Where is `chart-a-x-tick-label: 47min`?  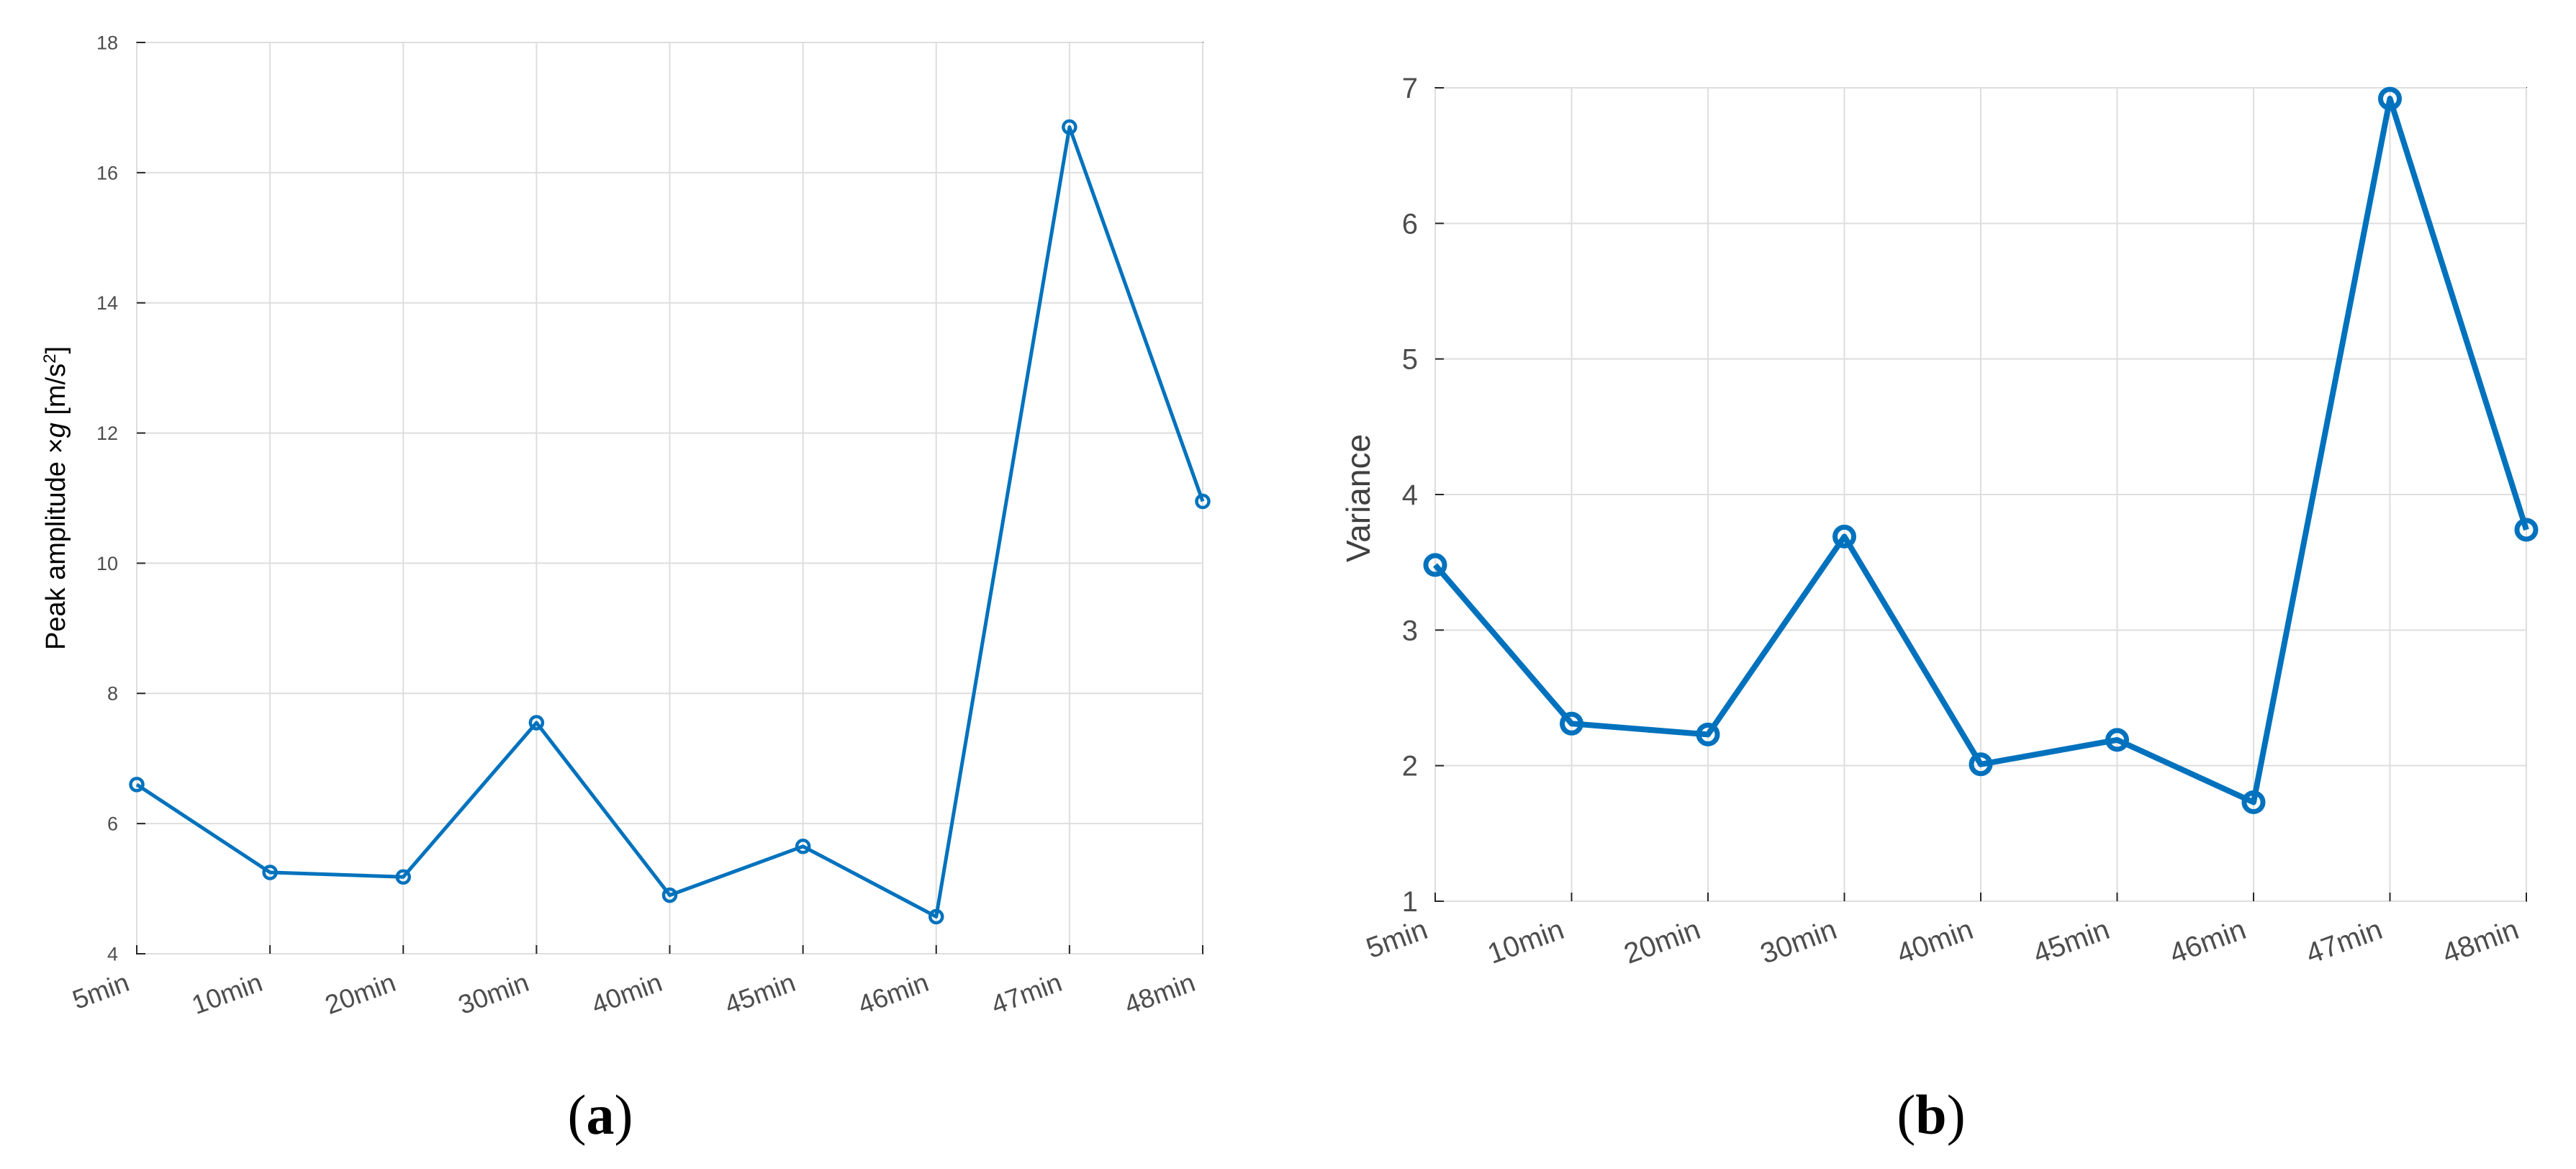
chart-a-x-tick-label: 47min is located at coordinates (1027, 994).